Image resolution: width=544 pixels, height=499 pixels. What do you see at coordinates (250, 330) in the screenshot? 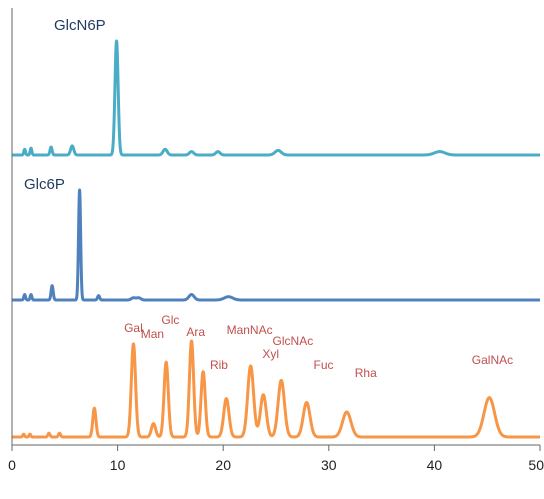
I see `peak-label-mannac: ManNAc` at bounding box center [250, 330].